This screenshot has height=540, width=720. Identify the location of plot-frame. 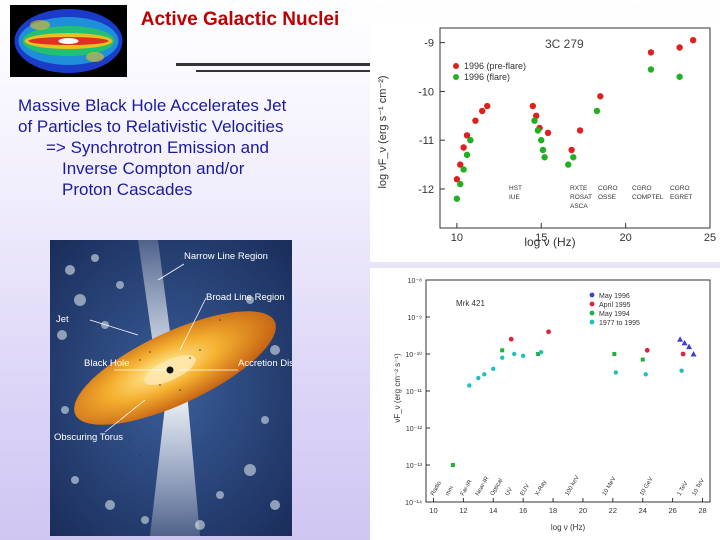
(575, 128).